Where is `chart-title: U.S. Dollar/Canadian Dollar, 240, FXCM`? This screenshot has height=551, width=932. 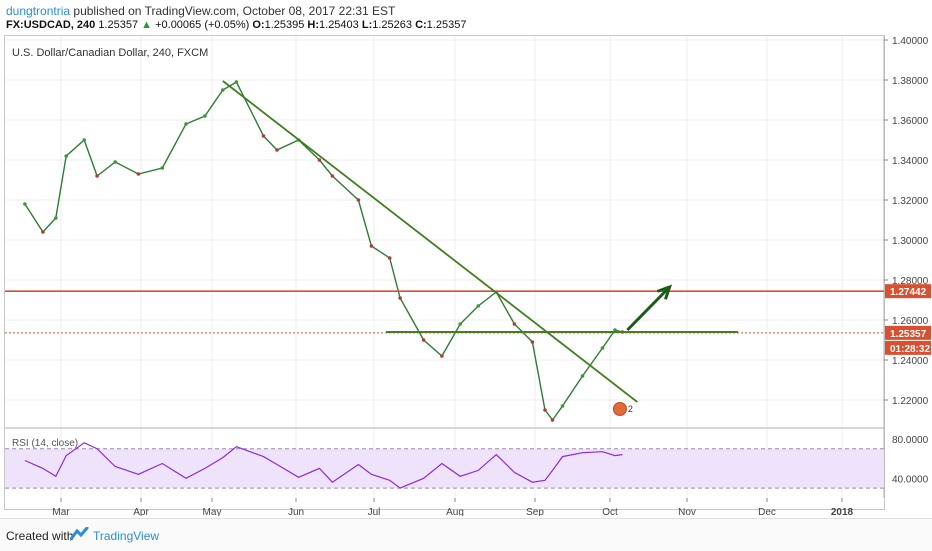 chart-title: U.S. Dollar/Canadian Dollar, 240, FXCM is located at coordinates (110, 53).